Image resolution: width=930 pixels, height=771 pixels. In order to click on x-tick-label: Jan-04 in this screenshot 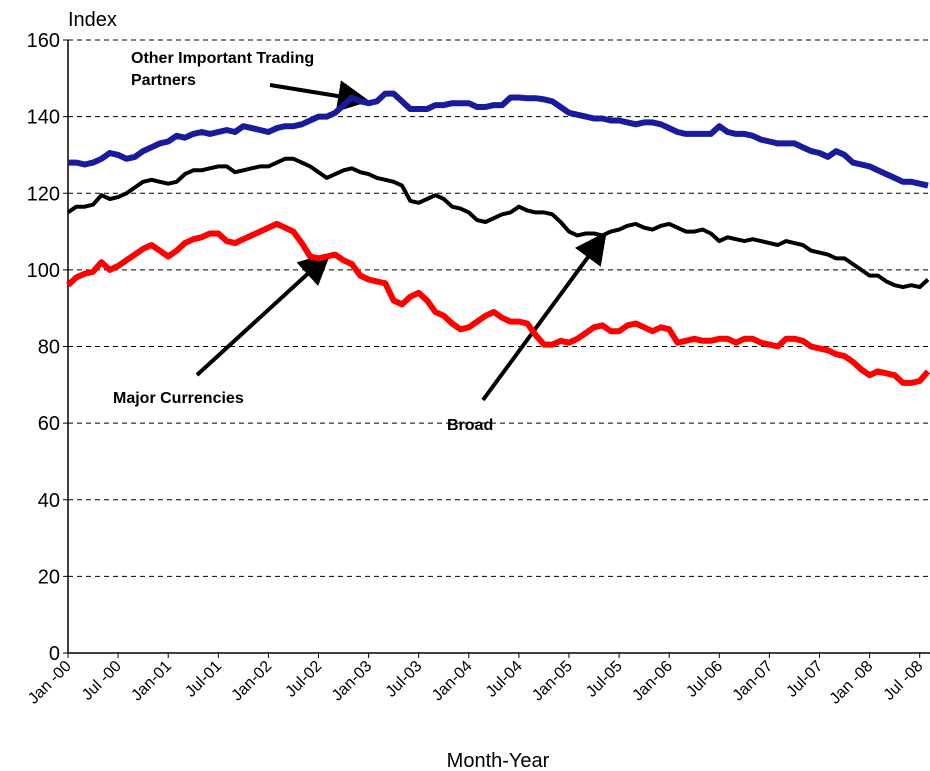, I will do `click(452, 681)`.